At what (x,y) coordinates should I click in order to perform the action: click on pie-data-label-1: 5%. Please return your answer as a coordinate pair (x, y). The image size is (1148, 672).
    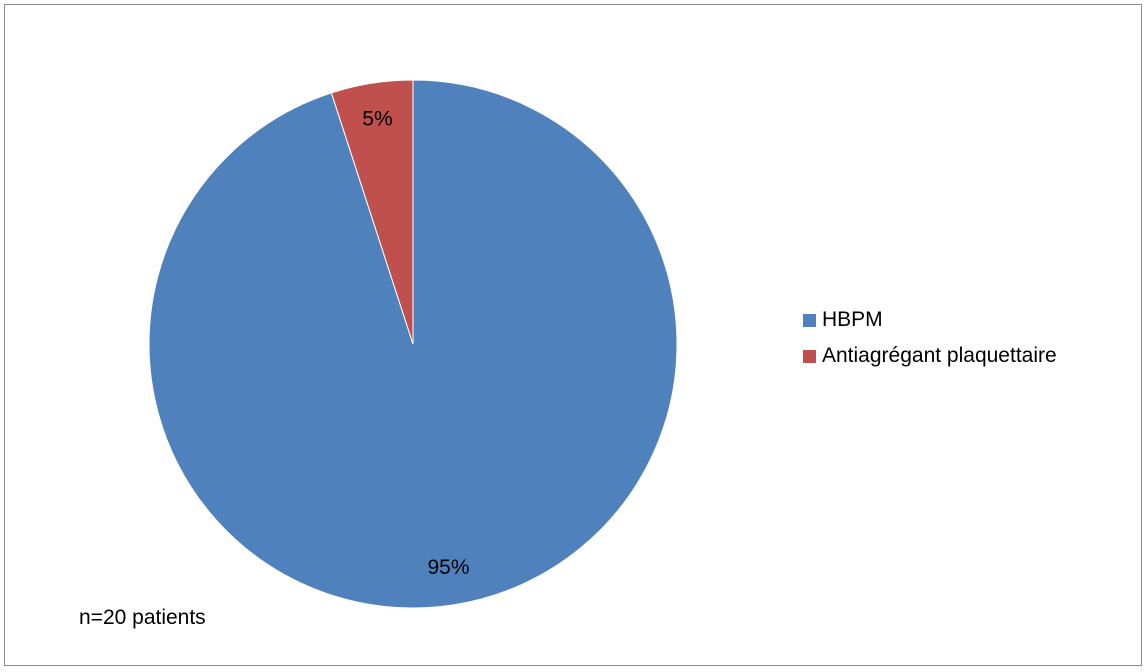
    Looking at the image, I should click on (377, 118).